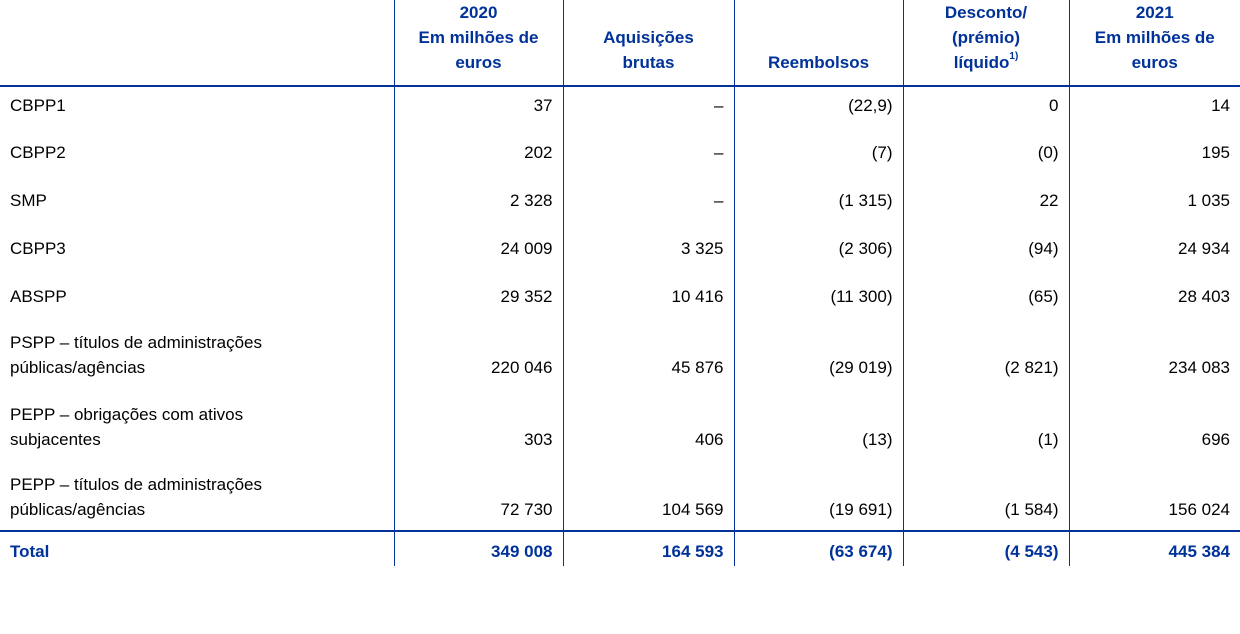  Describe the element at coordinates (985, 106) in the screenshot. I see `cell-discount: 0` at that location.